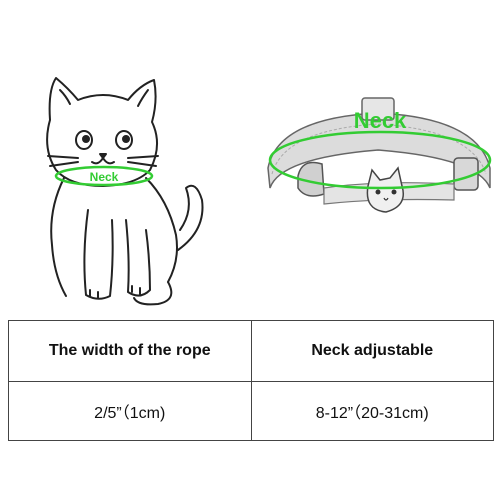  Describe the element at coordinates (372, 351) in the screenshot. I see `header-neck-adjustable: Neck adjustable` at that location.